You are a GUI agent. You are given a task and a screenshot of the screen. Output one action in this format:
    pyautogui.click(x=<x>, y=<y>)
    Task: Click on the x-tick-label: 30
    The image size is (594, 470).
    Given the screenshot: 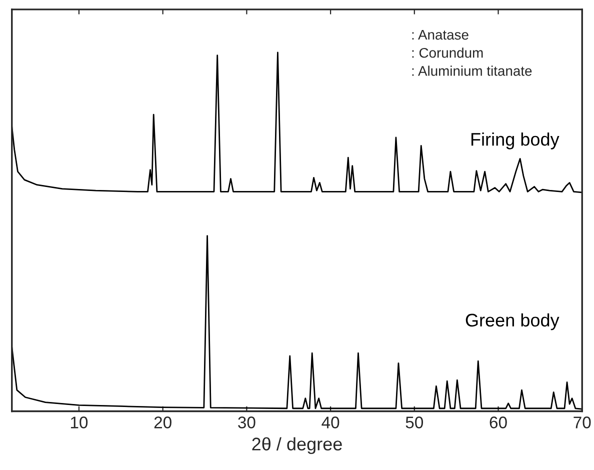 What is the action you would take?
    pyautogui.click(x=247, y=422)
    